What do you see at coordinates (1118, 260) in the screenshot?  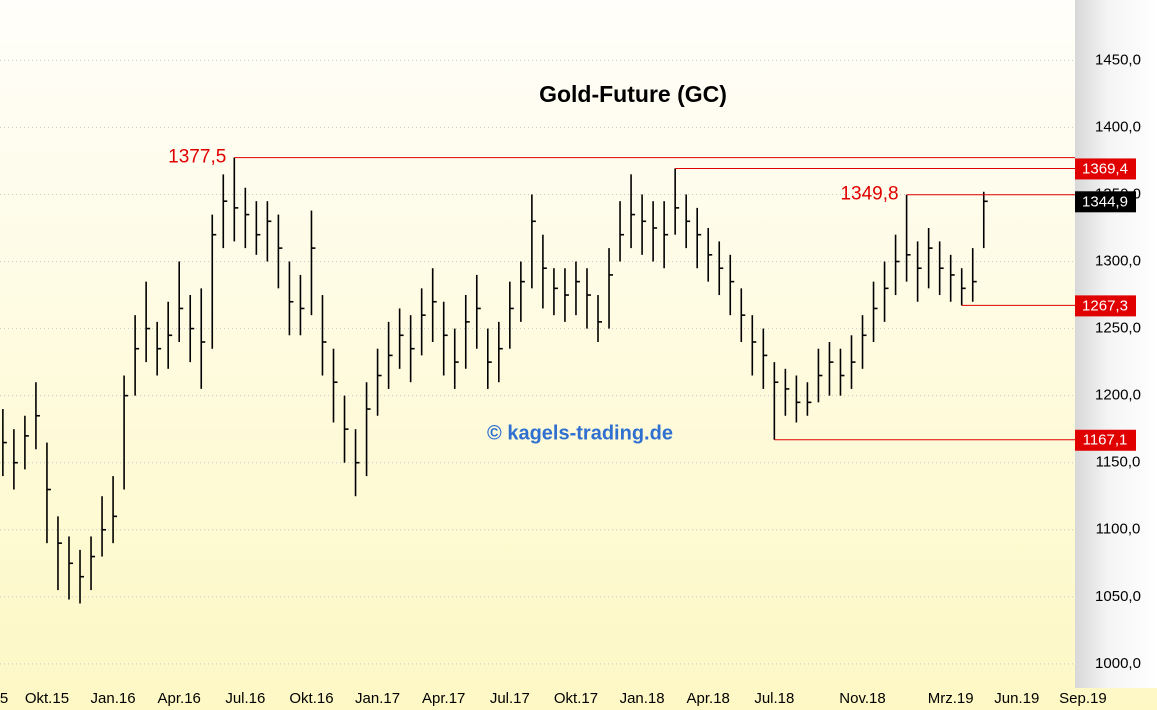 I see `y-tick-label: 1300,0` at bounding box center [1118, 260].